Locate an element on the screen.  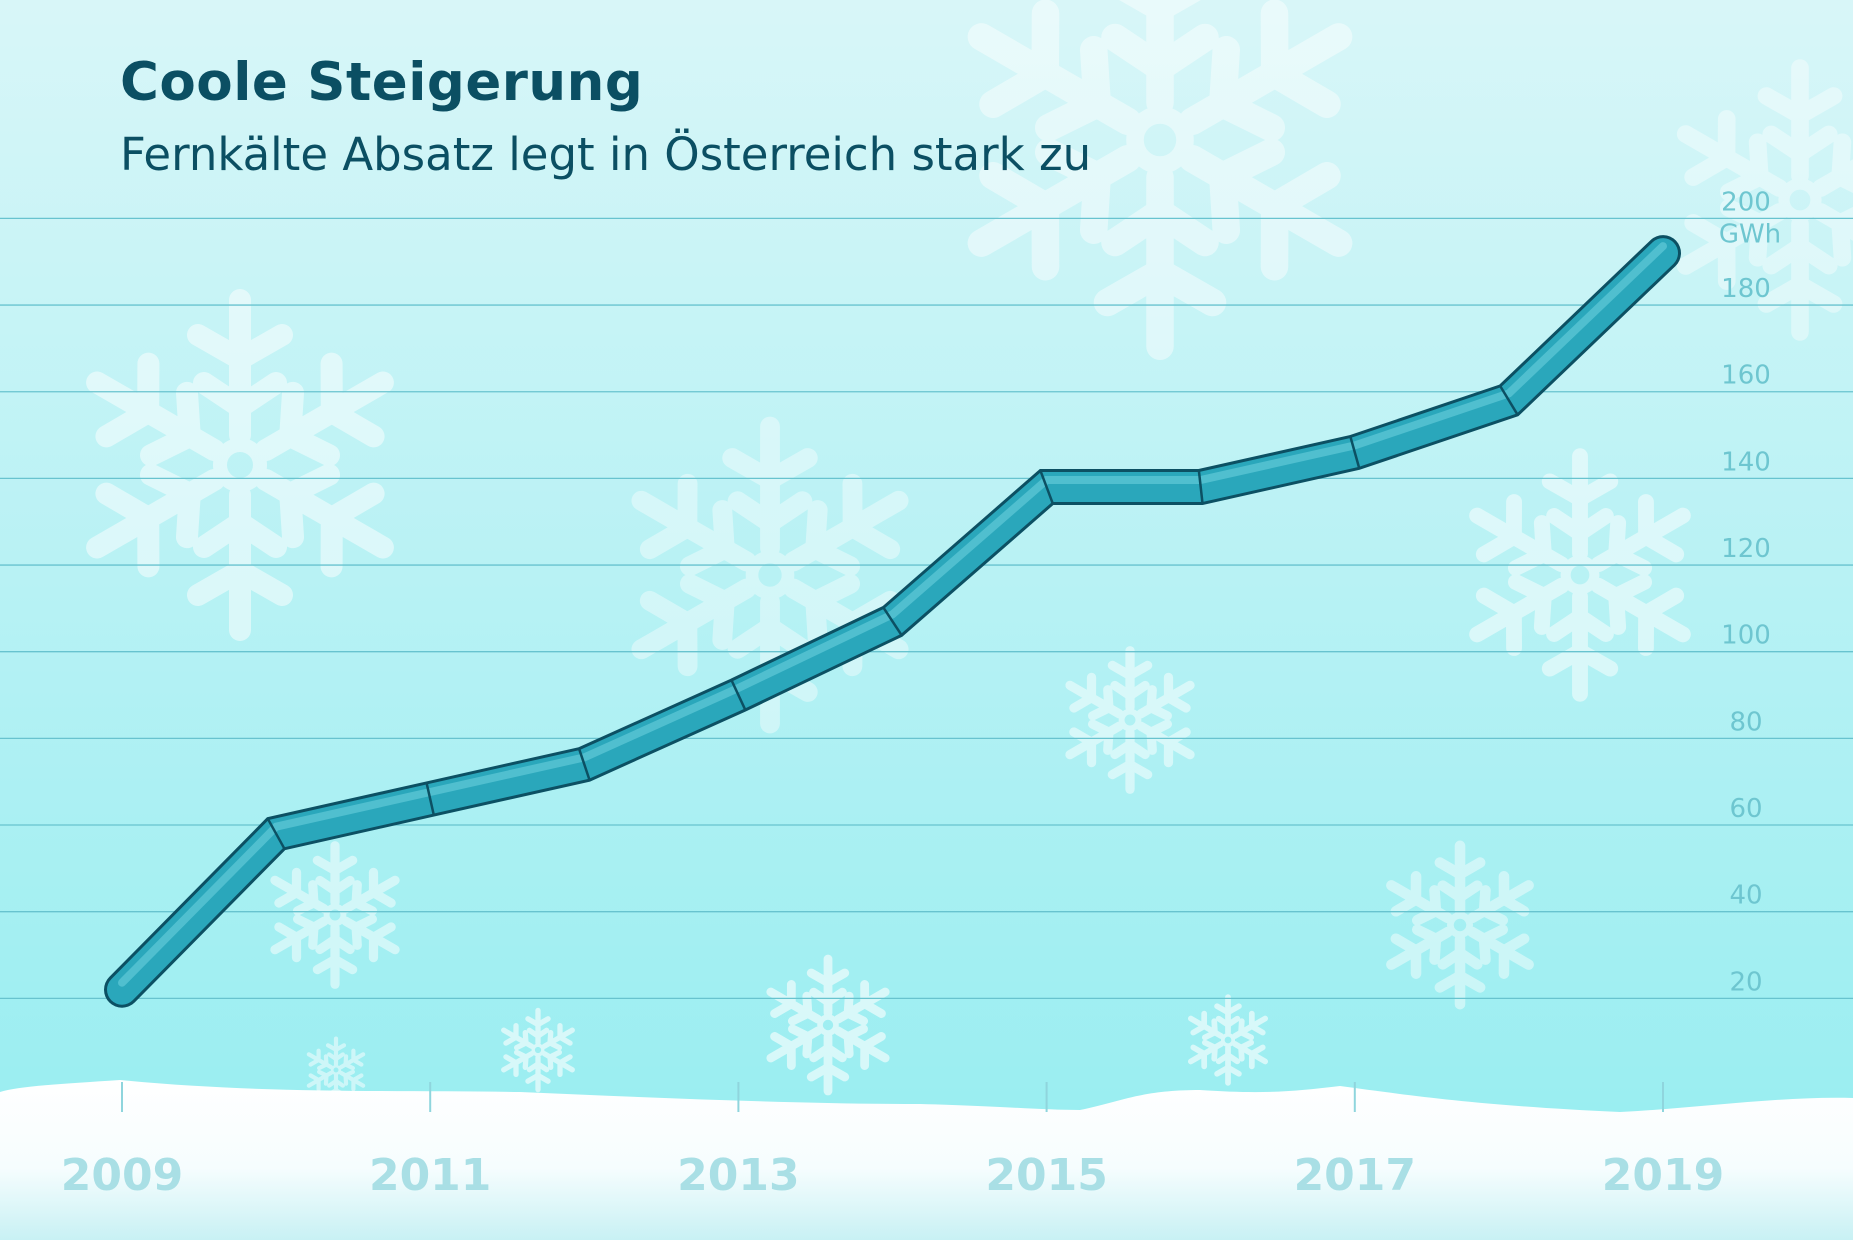
x-tick-label: 2015 is located at coordinates (1046, 1175).